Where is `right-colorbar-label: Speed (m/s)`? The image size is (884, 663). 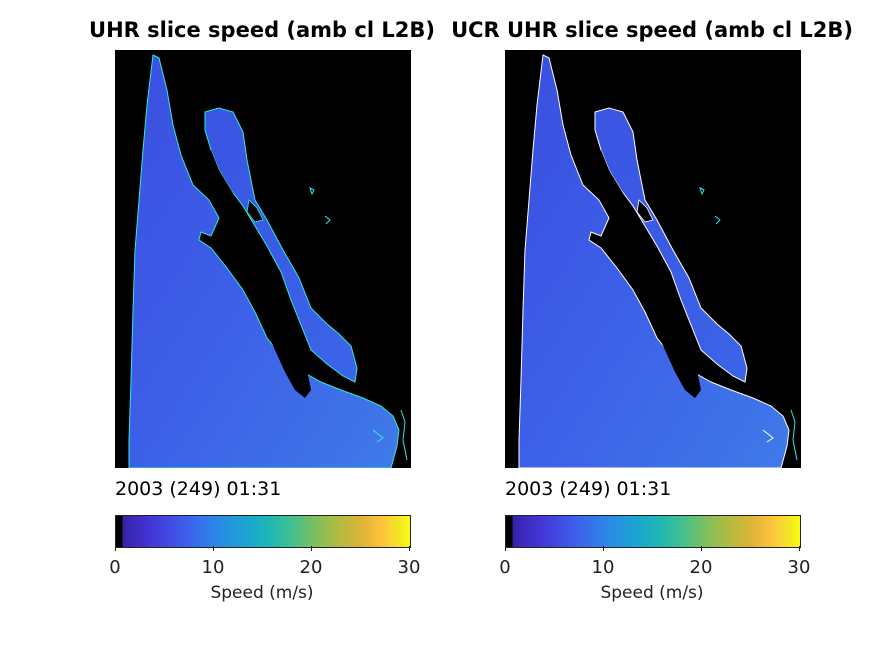
right-colorbar-label: Speed (m/s) is located at coordinates (652, 593).